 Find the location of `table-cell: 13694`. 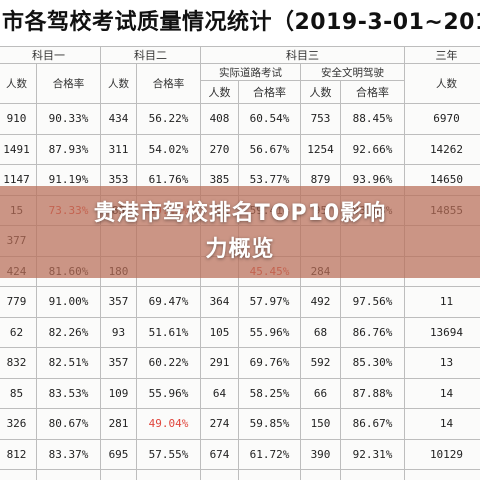

table-cell: 13694 is located at coordinates (442, 332).